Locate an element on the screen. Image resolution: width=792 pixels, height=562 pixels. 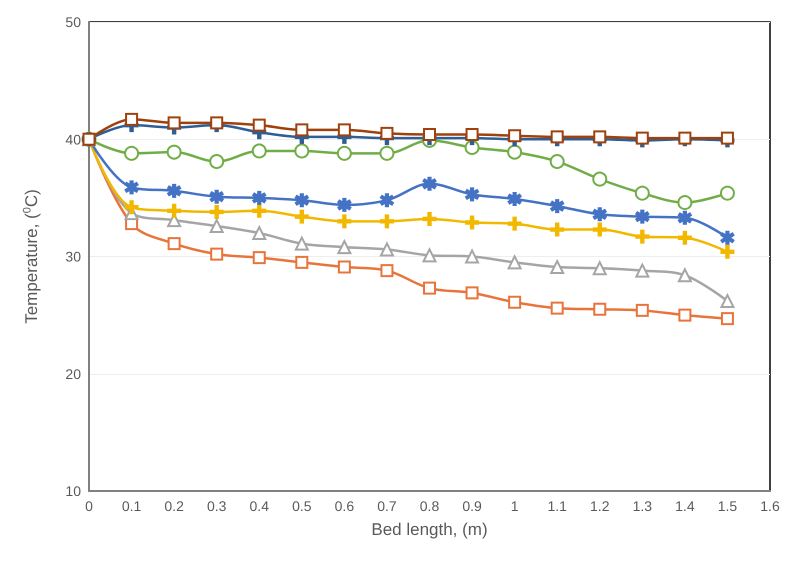
x-tick-label: 0.3 is located at coordinates (216, 506).